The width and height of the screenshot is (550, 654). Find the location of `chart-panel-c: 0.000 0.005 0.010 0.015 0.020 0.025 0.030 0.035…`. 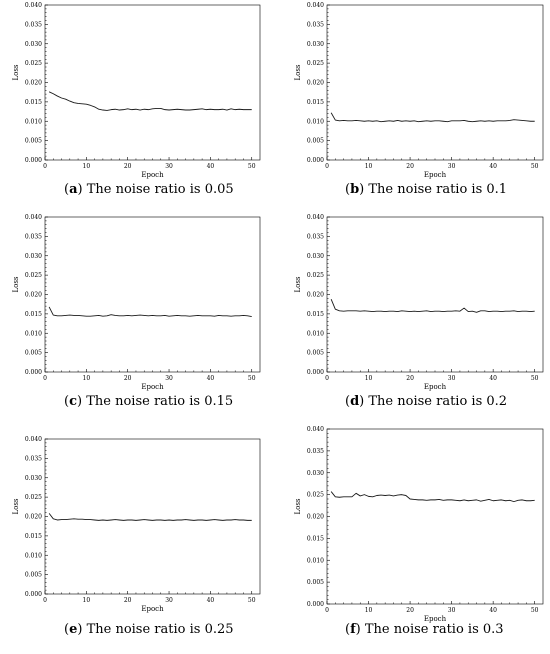

chart-panel-c: 0.000 0.005 0.010 0.015 0.020 0.025 0.030 0.035… is located at coordinates (136, 302).